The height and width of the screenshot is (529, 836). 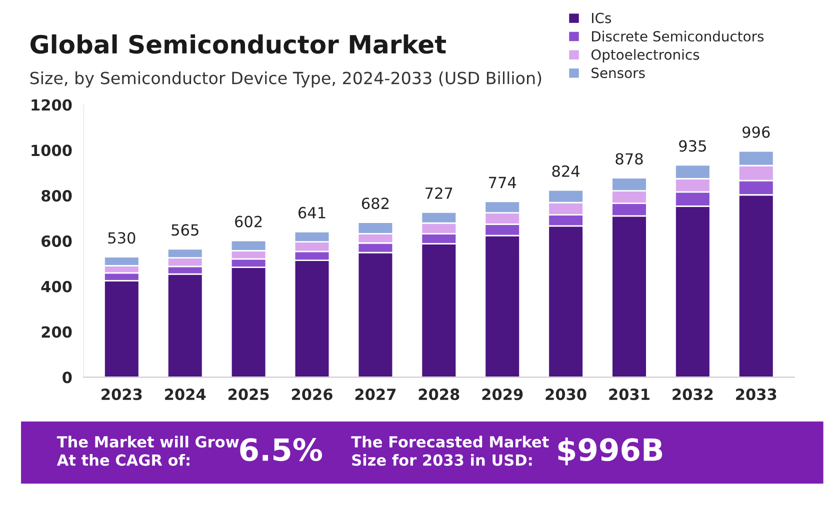 I want to click on y-tick-label: 0, so click(x=67, y=378).